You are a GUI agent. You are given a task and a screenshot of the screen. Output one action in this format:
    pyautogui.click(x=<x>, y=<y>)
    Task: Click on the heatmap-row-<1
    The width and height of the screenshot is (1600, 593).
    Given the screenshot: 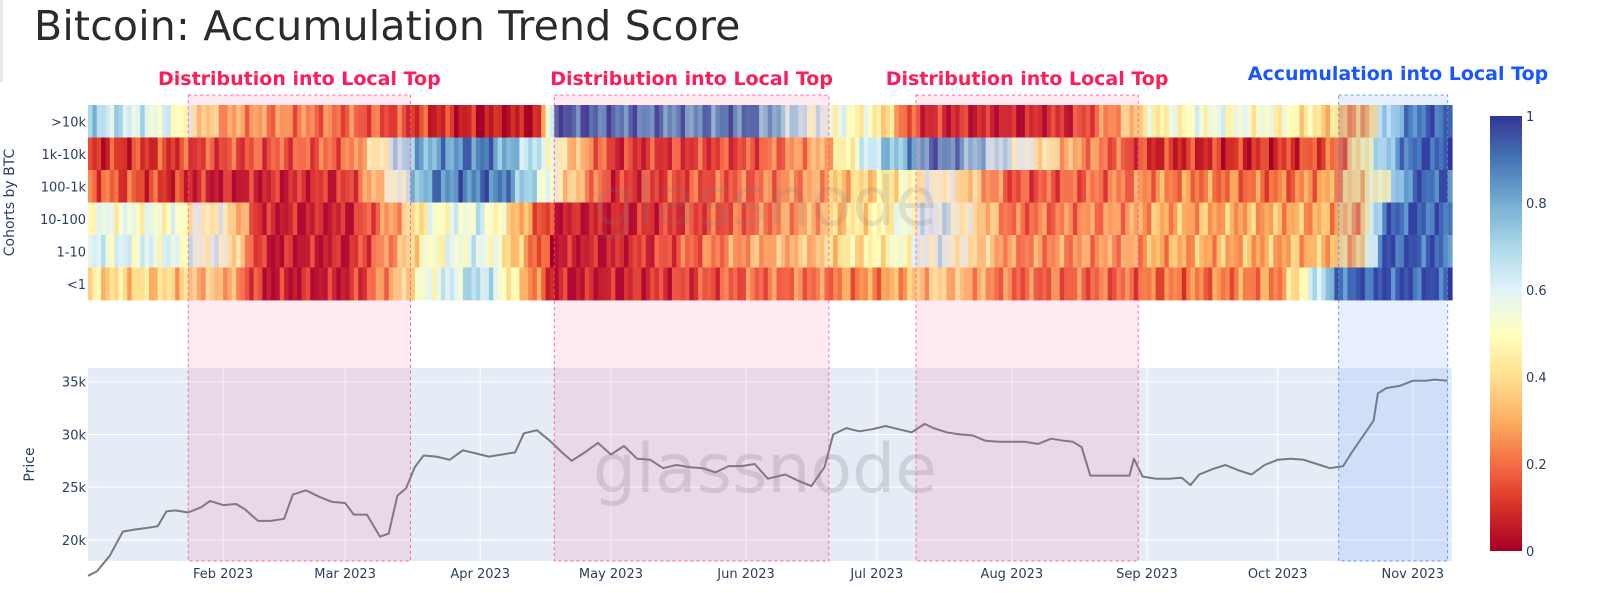 What is the action you would take?
    pyautogui.click(x=770, y=284)
    